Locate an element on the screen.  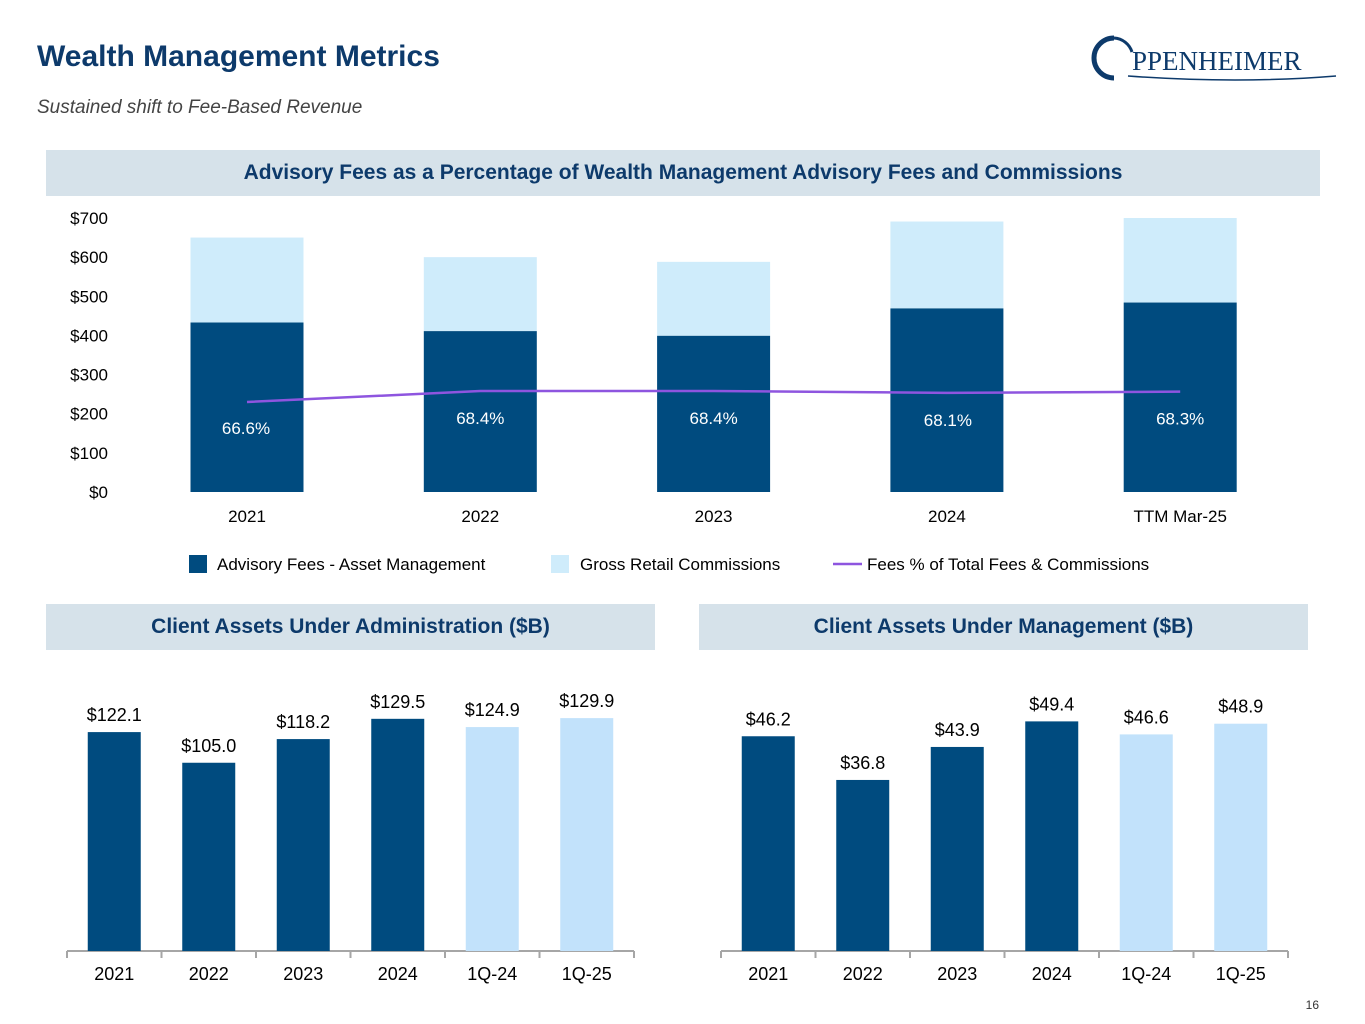
bar-value-label: $49.4 is located at coordinates (1051, 704).